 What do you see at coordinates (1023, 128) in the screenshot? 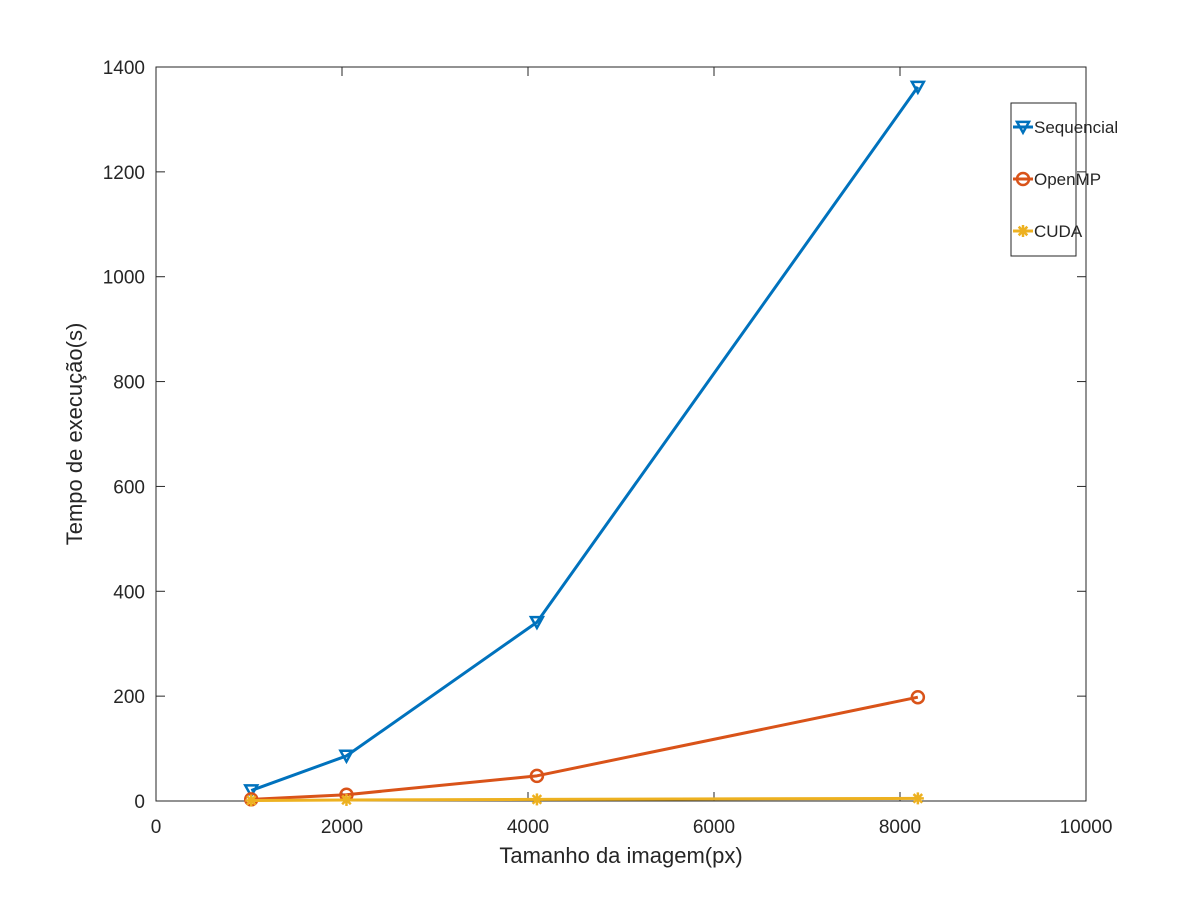
I see `legend-marker-sequencial` at bounding box center [1023, 128].